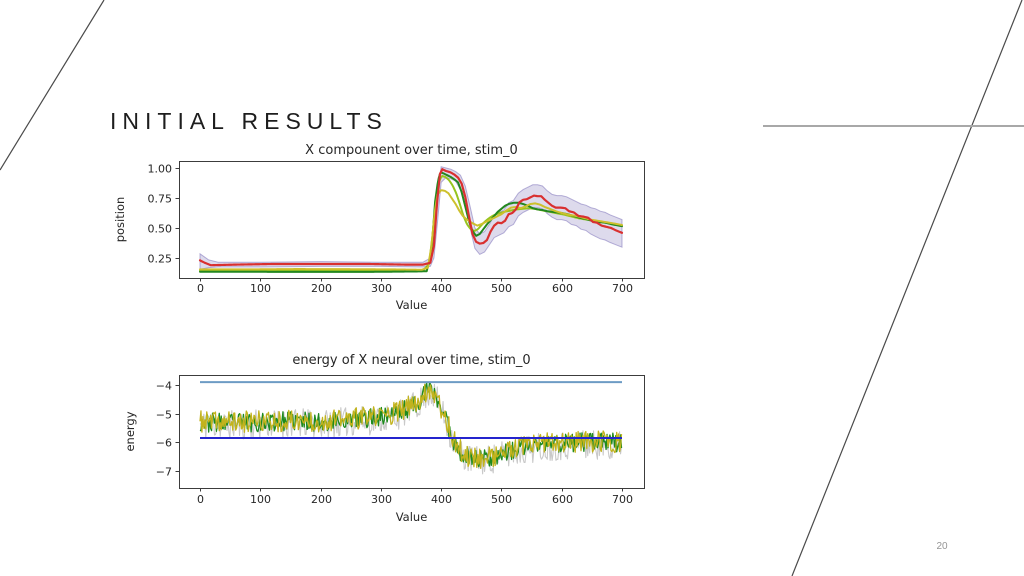  Describe the element at coordinates (249, 121) in the screenshot. I see `slide-title: INITIAL RESULTS` at that location.